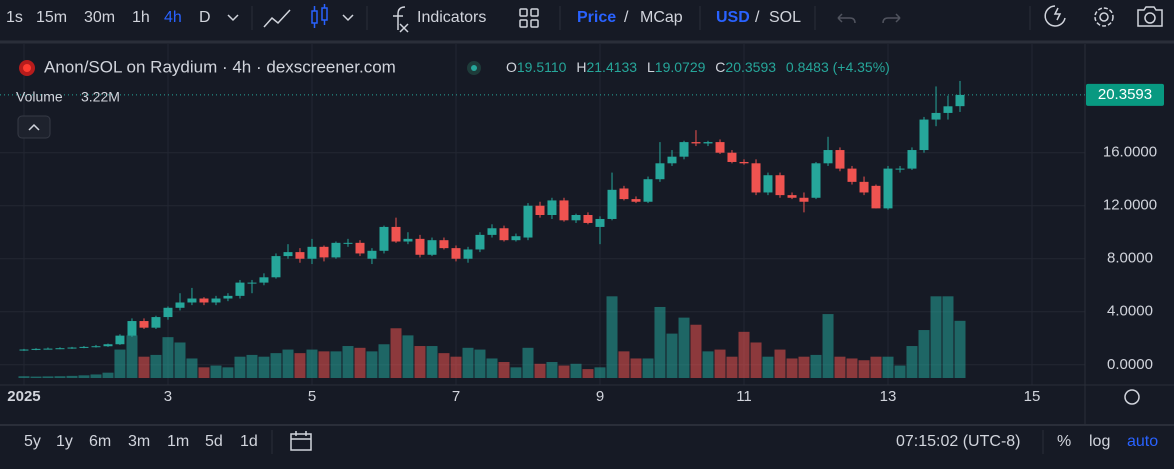 This screenshot has height=469, width=1174. Describe the element at coordinates (178, 441) in the screenshot. I see `range-button: 1m` at that location.